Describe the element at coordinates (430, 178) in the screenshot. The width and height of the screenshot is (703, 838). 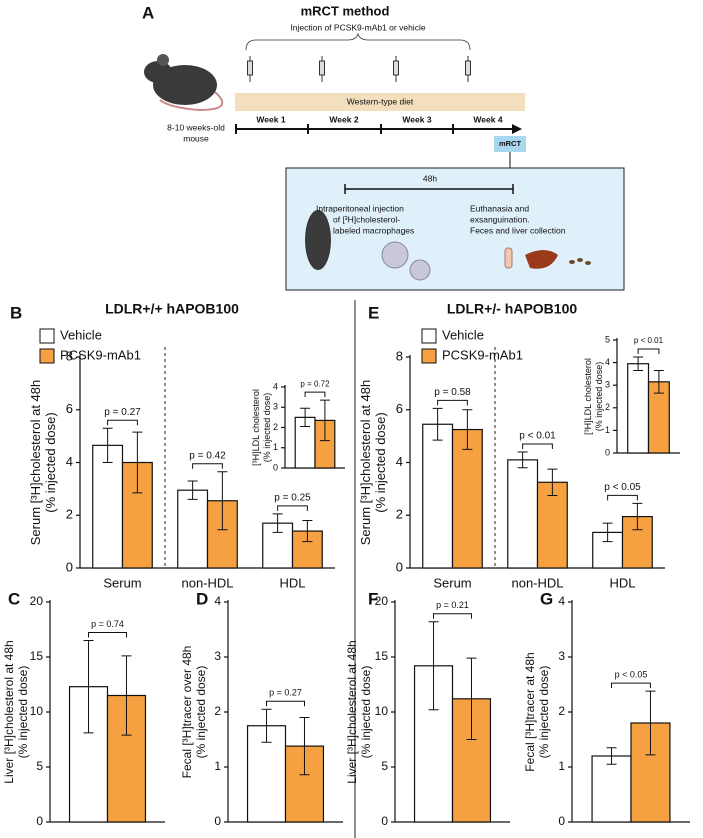
I see `duration-label: 48h` at that location.